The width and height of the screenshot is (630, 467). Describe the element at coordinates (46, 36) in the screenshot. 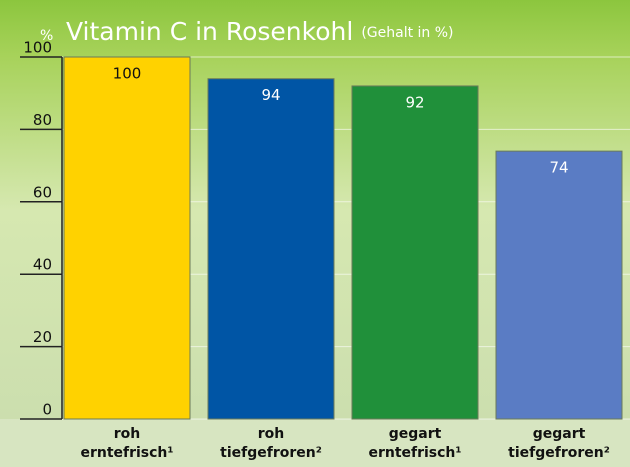

I see `y-axis-label: %` at that location.